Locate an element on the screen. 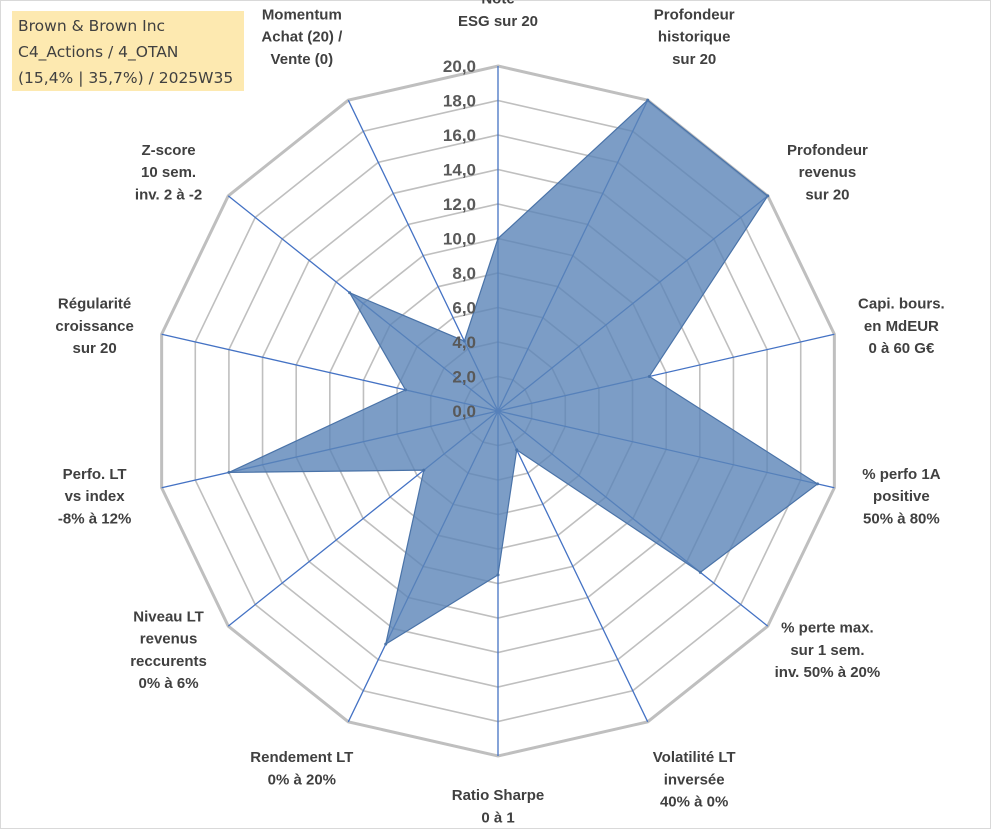 Image resolution: width=991 pixels, height=829 pixels. category-label-1: Profondeur historique sur 20 is located at coordinates (694, 37).